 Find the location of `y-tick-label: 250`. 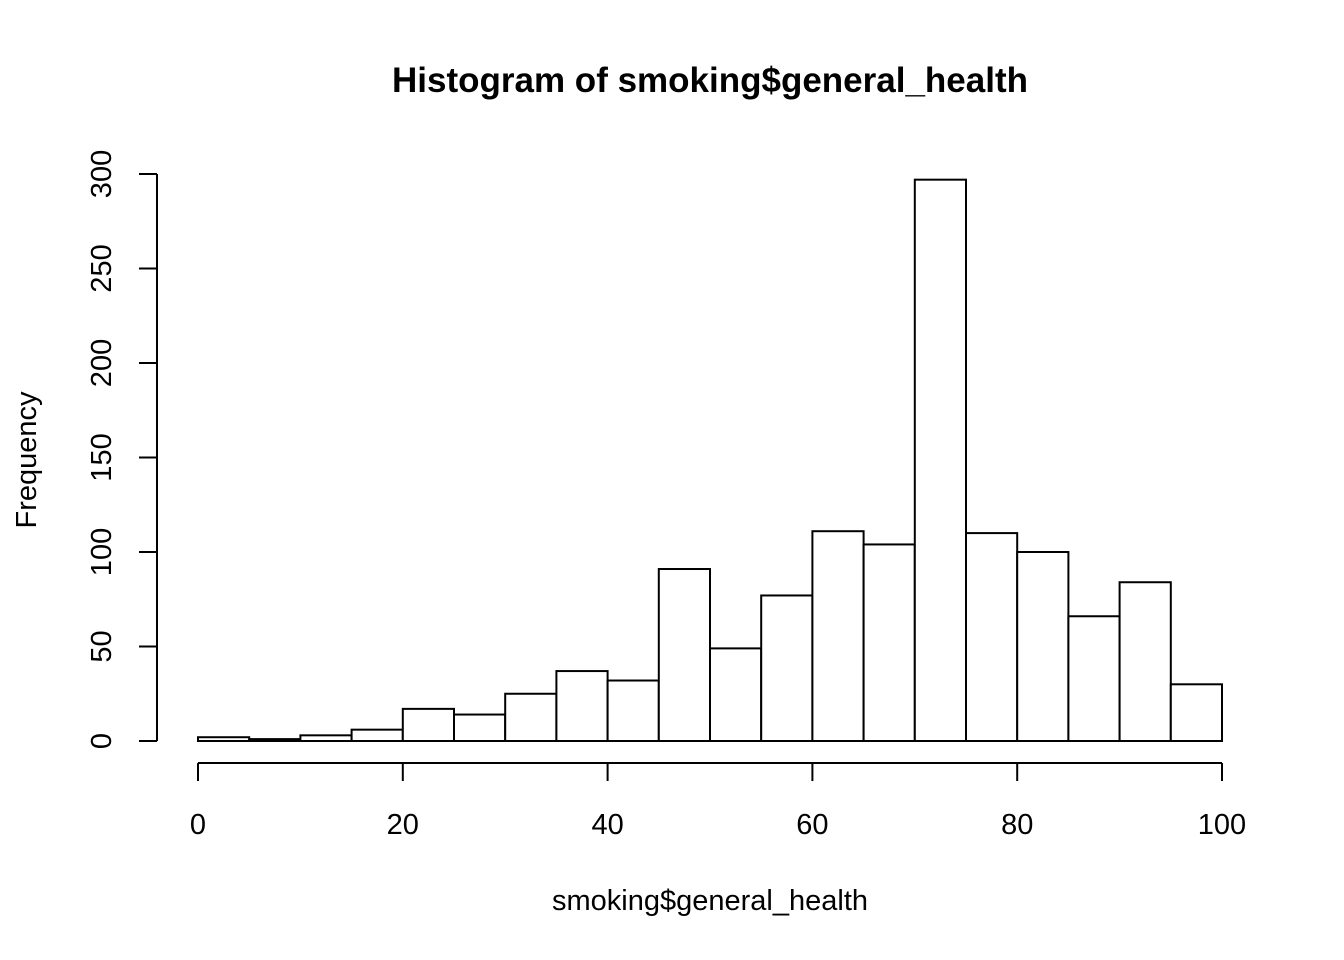

y-tick-label: 250 is located at coordinates (102, 268).